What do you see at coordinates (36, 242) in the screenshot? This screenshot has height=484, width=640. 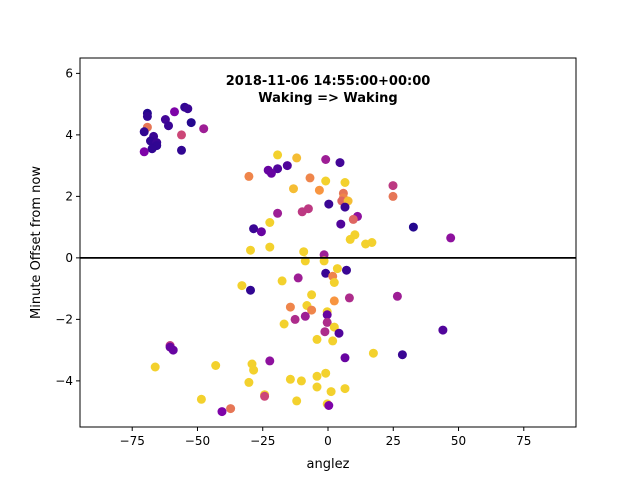 I see `y-axis-label: Minute Offset from now` at bounding box center [36, 242].